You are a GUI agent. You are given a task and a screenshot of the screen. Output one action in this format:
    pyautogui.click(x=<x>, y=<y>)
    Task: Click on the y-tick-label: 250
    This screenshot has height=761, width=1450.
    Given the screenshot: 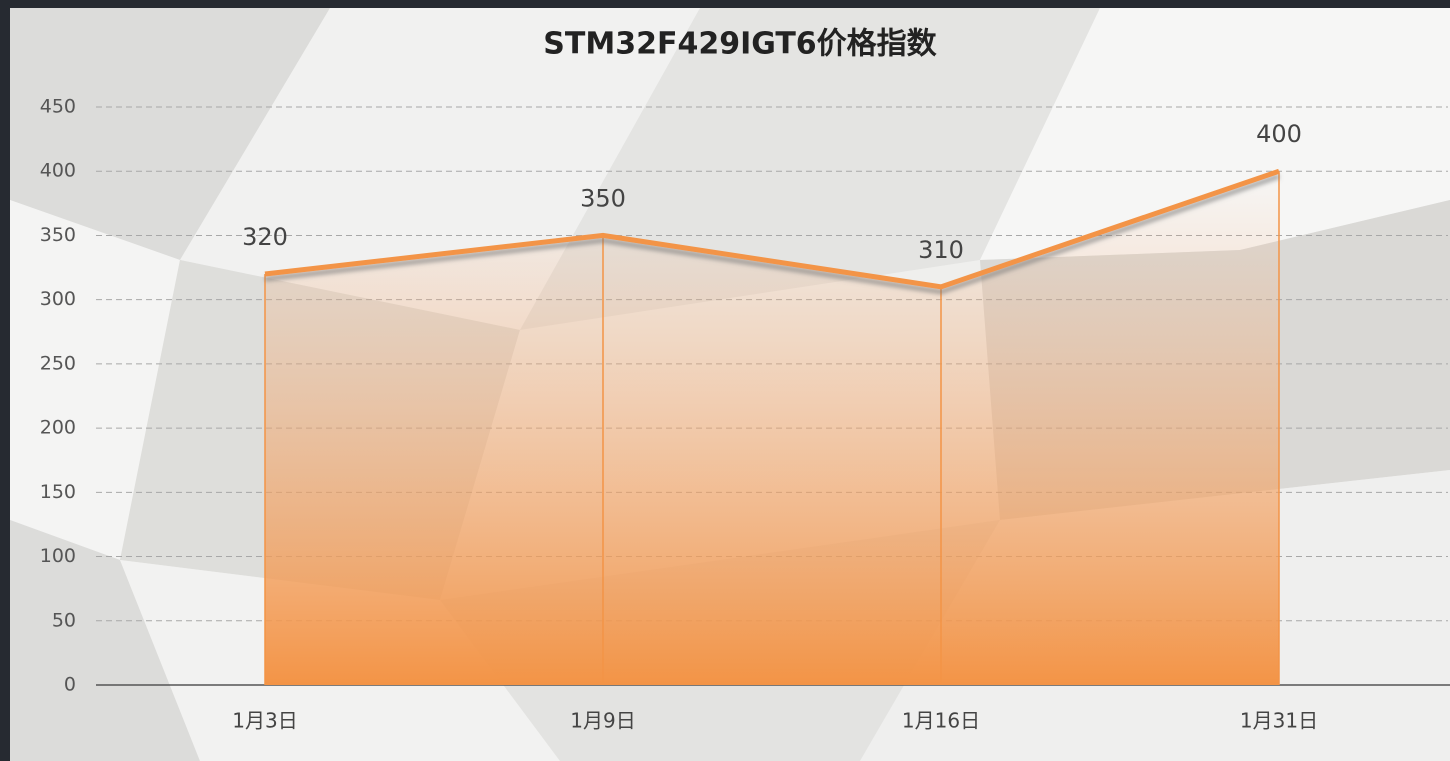 What is the action you would take?
    pyautogui.click(x=58, y=363)
    